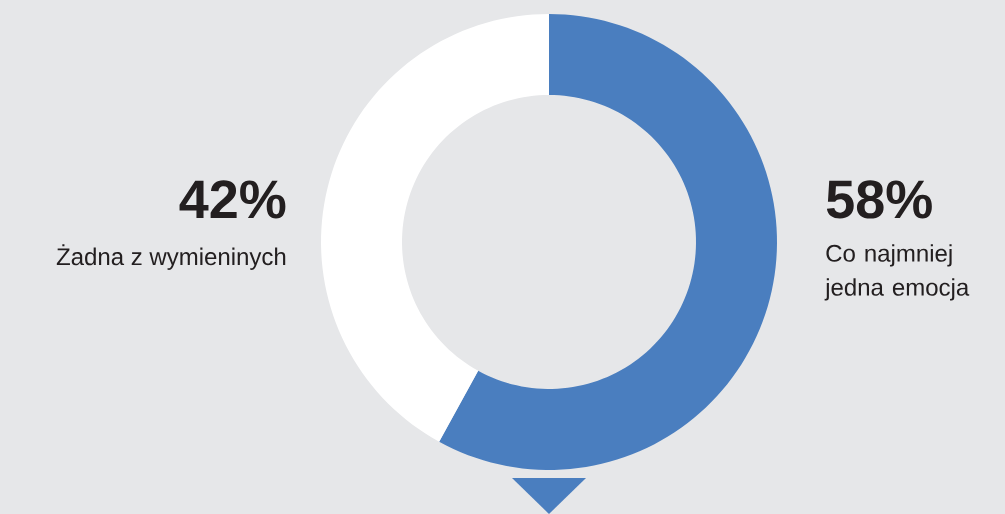  What do you see at coordinates (897, 272) in the screenshot?
I see `slice-label: Co najmniej jedna emocja` at bounding box center [897, 272].